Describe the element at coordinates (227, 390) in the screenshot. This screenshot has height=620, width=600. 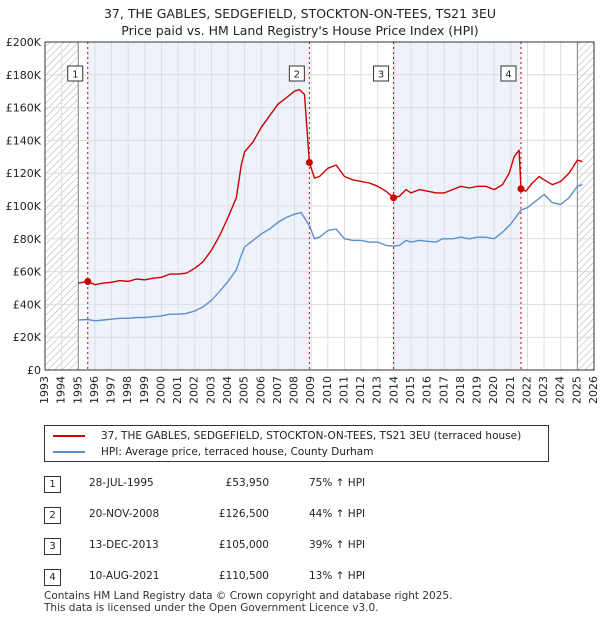
I see `x-tick-label: 2004` at that location.